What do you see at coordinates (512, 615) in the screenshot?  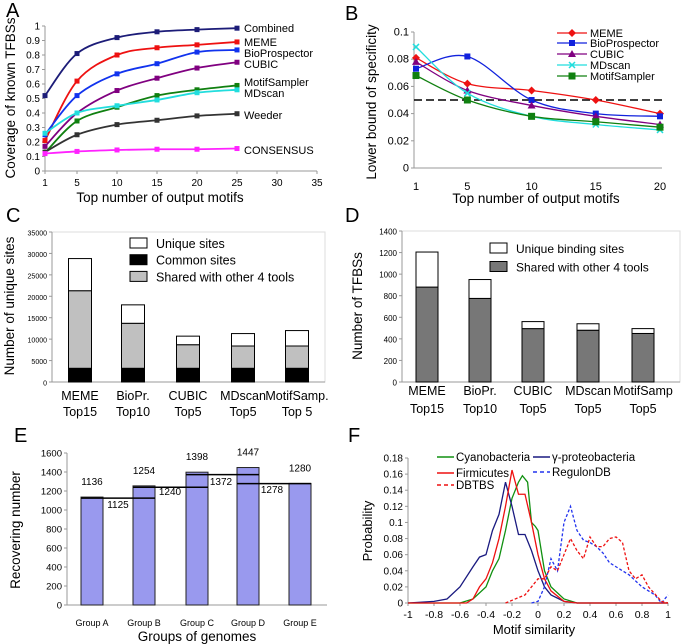 I see `x-tick-label: -0.2` at bounding box center [512, 615].